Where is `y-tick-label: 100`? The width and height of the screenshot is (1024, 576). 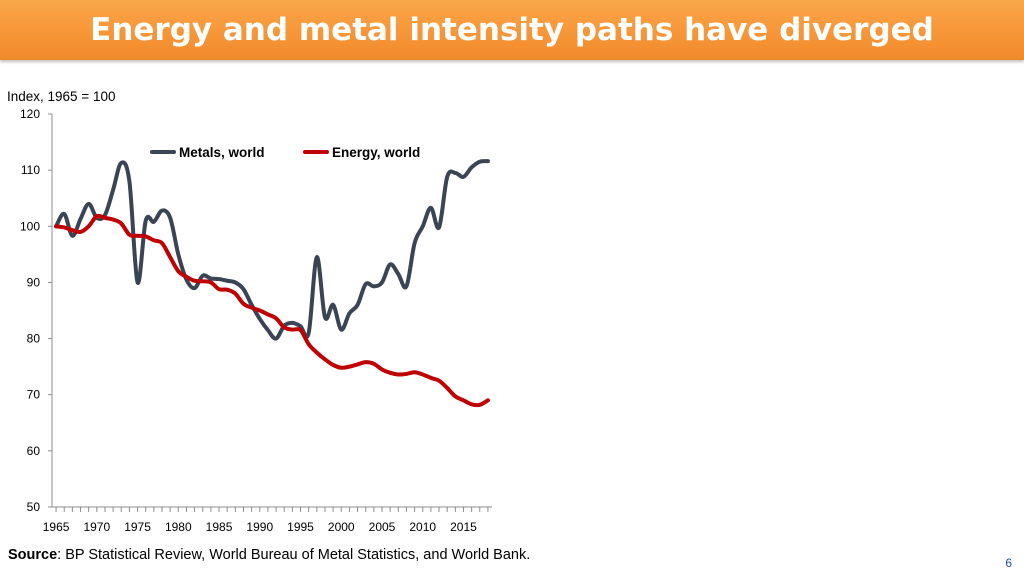 y-tick-label: 100 is located at coordinates (30, 226).